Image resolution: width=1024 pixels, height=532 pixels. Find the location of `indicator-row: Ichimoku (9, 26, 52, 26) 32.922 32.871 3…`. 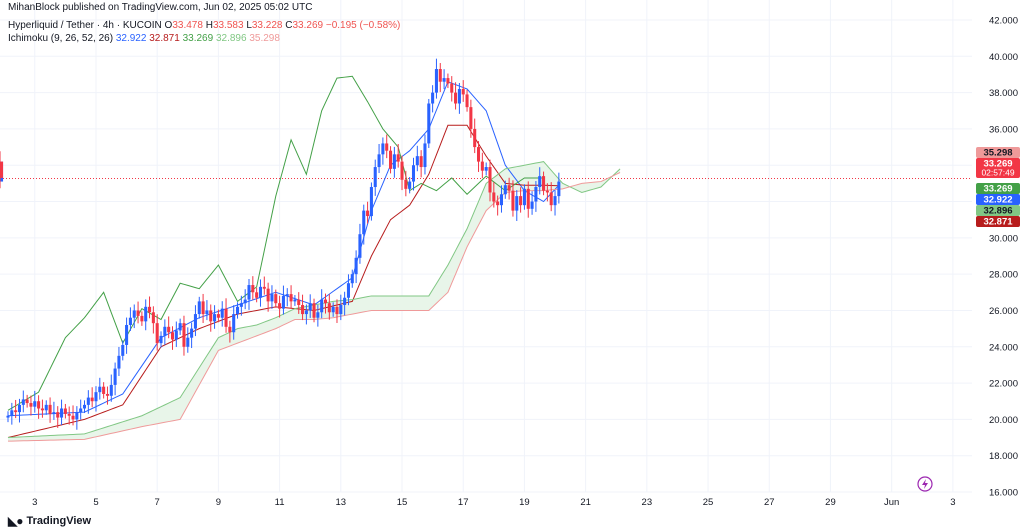

indicator-row: Ichimoku (9, 26, 52, 26) 32.922 32.871 3… is located at coordinates (204, 38).